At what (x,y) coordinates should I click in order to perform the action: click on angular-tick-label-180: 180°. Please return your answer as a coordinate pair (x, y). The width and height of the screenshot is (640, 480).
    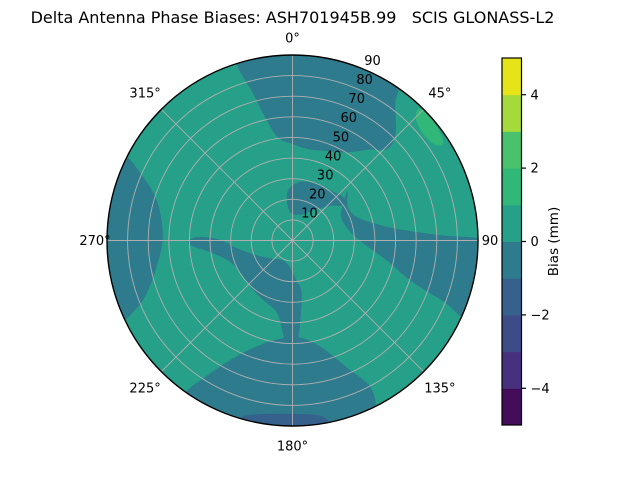
    Looking at the image, I should click on (292, 447).